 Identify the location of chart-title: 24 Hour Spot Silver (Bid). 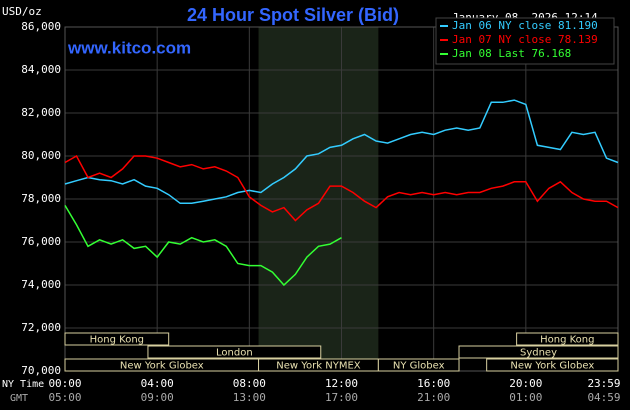
(293, 15).